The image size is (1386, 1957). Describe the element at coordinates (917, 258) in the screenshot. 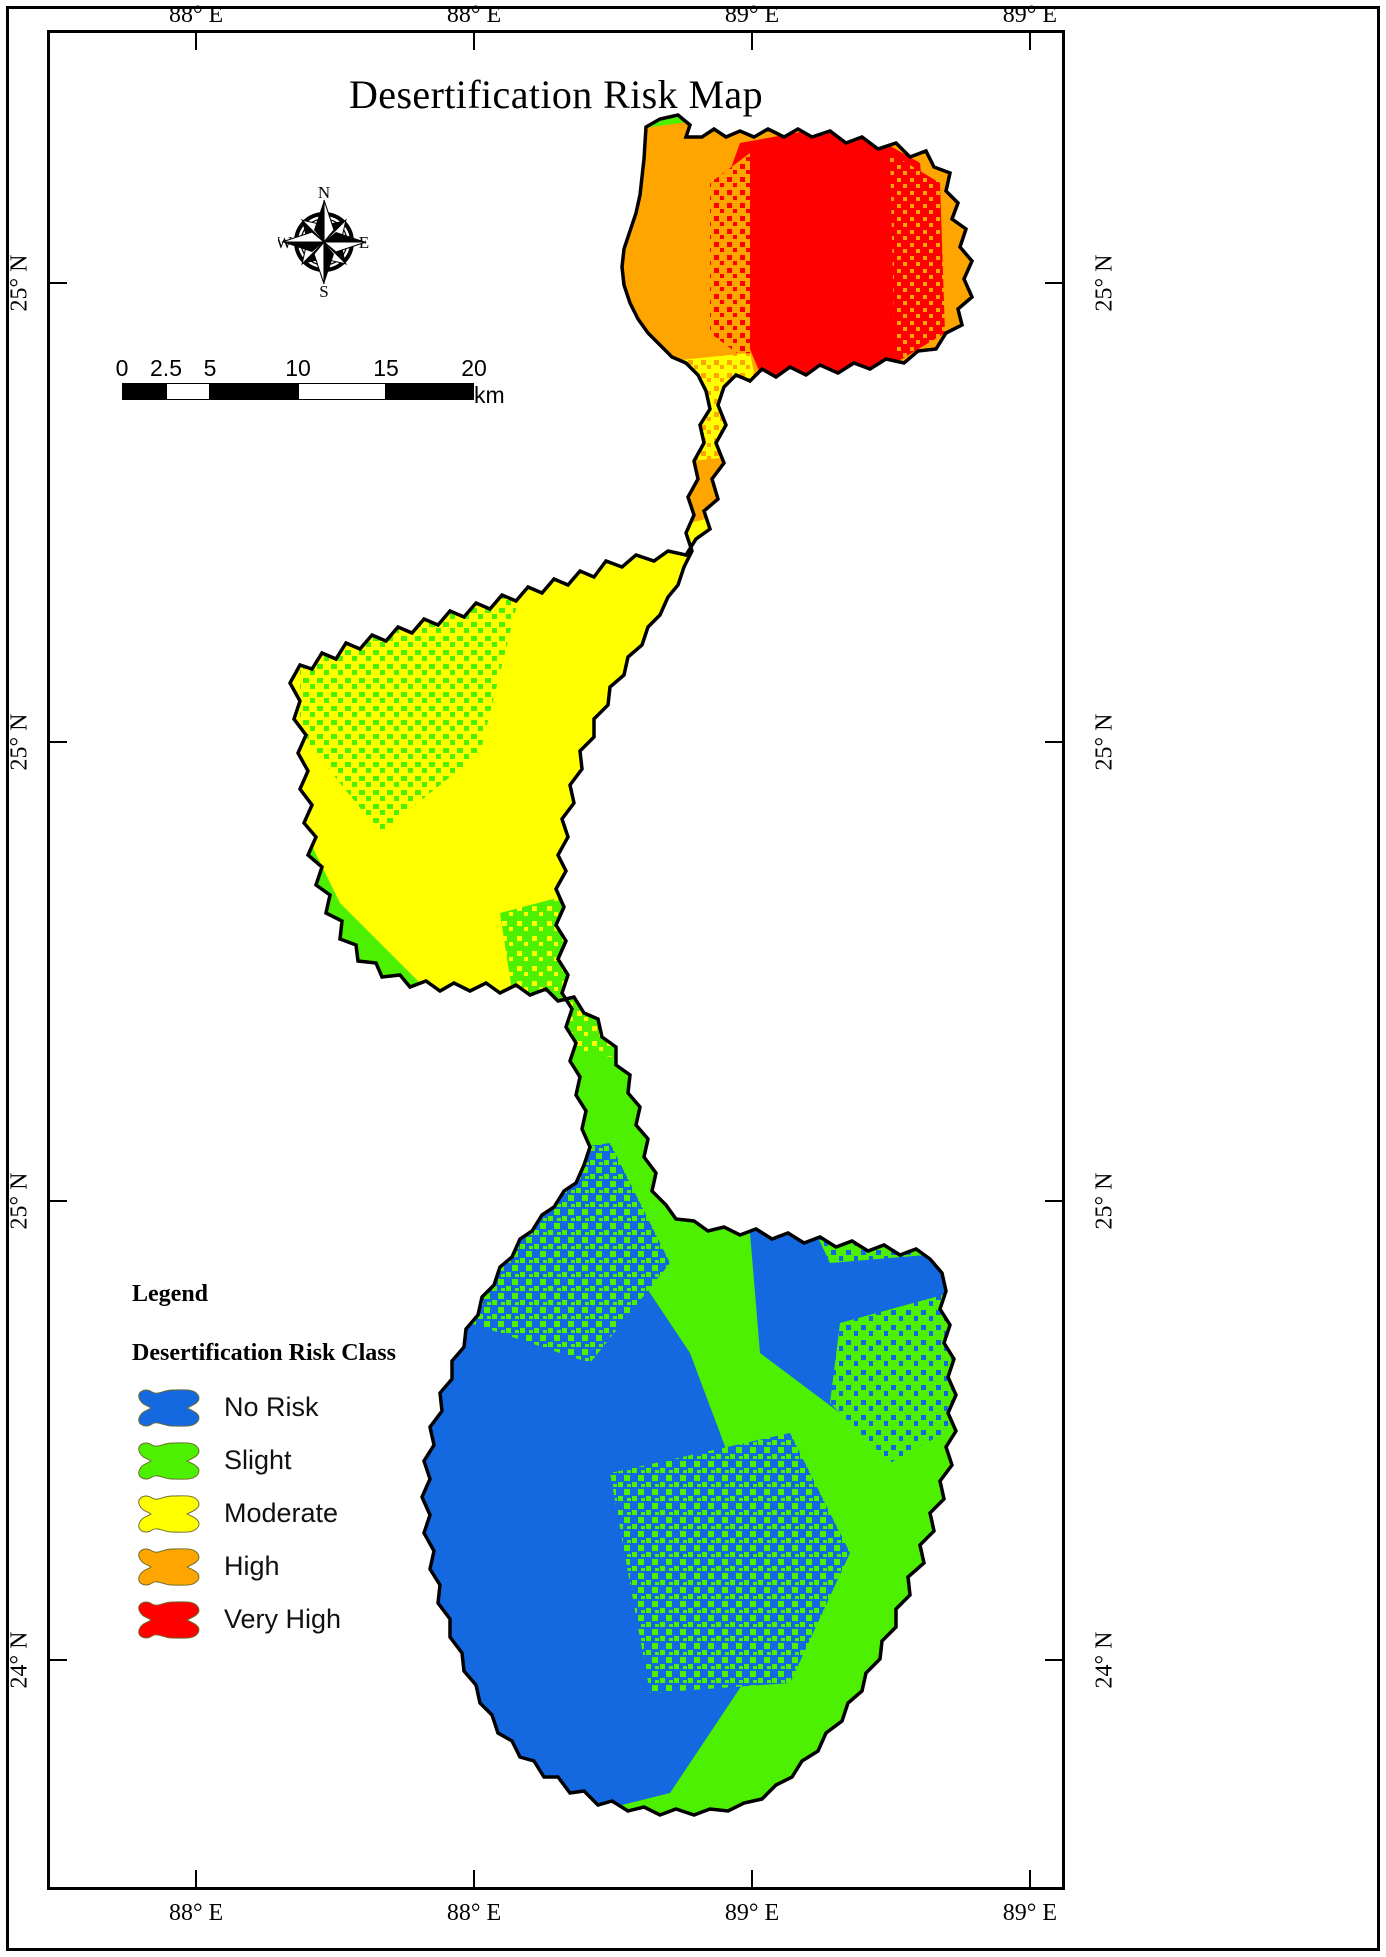

I see `class-transition-veryhigh-high` at that location.